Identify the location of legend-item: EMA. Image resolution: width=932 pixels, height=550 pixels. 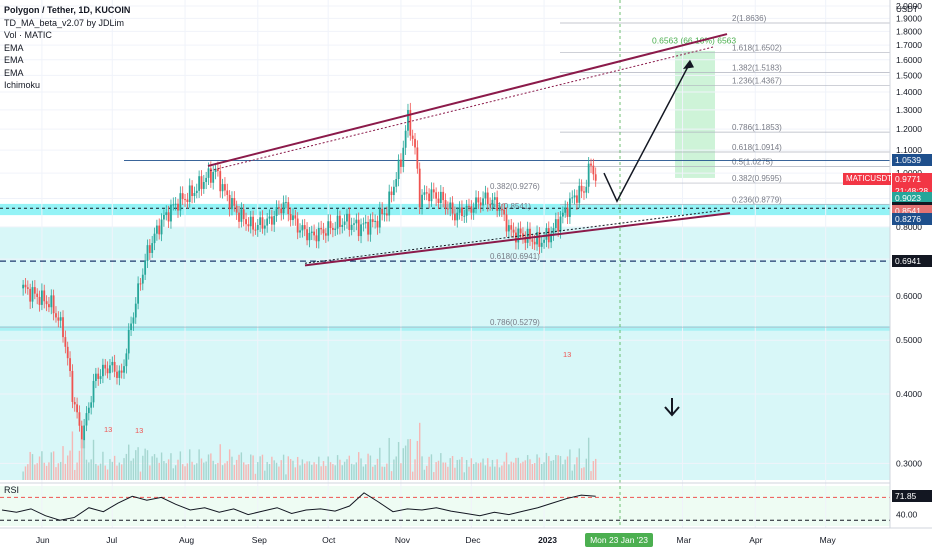
(14, 60).